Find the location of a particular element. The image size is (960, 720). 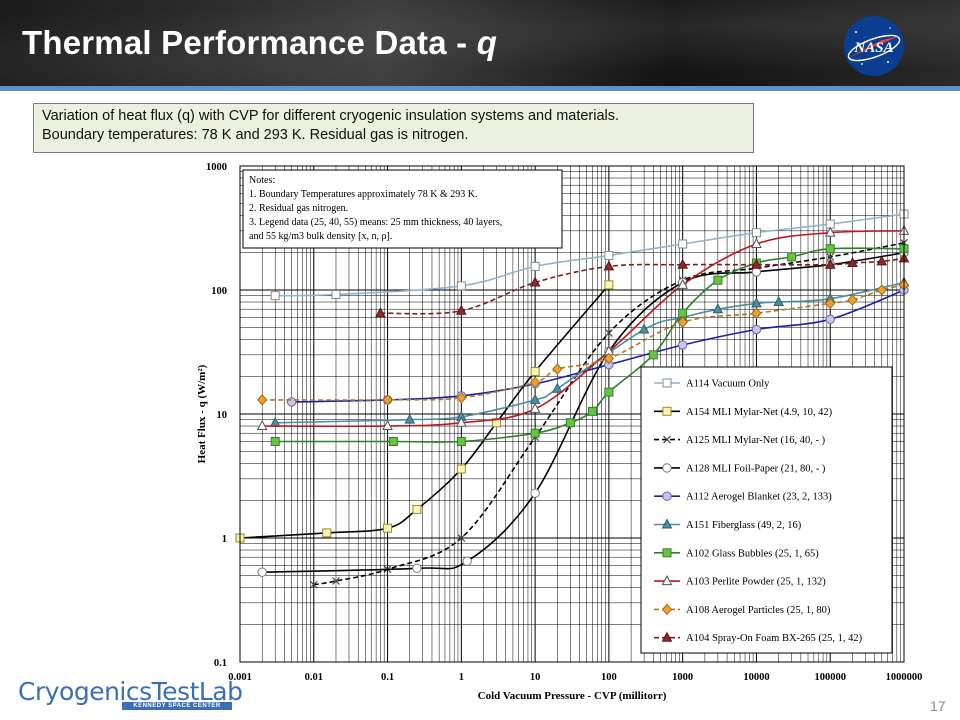

legend-label: A112 Aerogel Blanket (23, 2, 133) is located at coordinates (759, 497).